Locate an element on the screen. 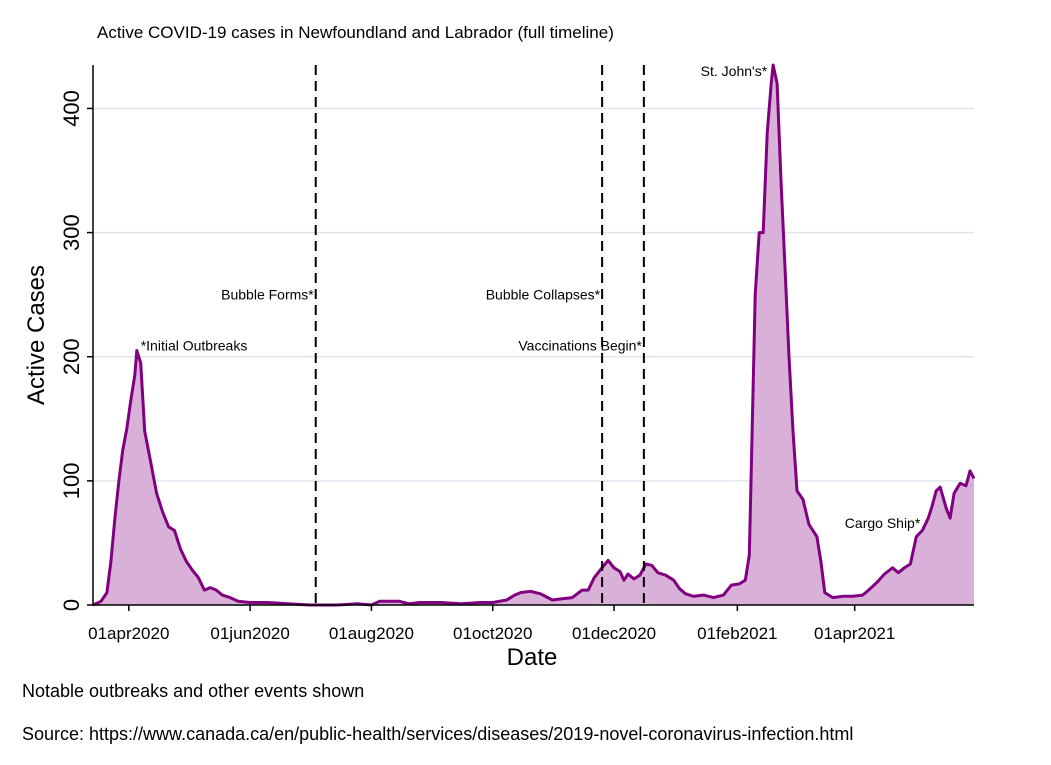  event-label-1: Bubble Collapses* is located at coordinates (543, 295).